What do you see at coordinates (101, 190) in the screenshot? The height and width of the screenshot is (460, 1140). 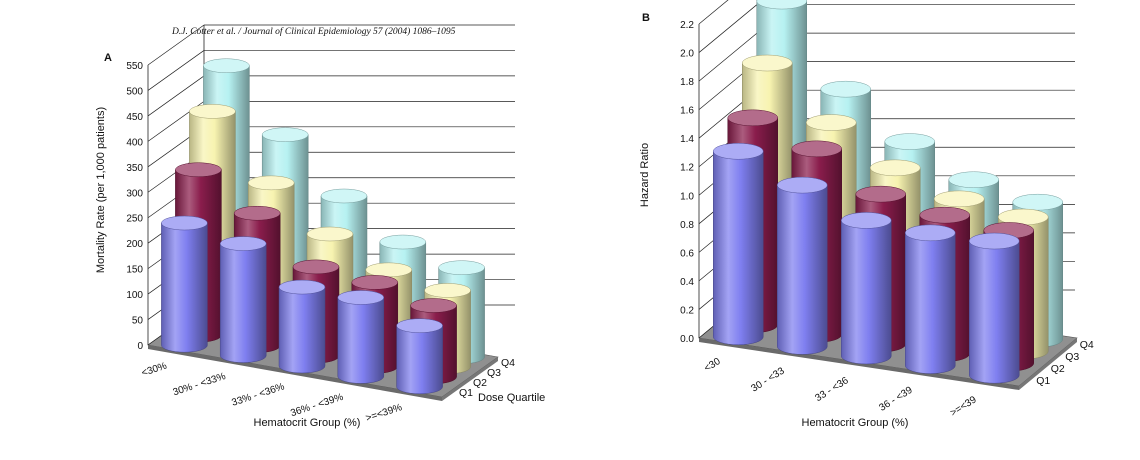 I see `y-axis-title: Mortality Rate (per 1,000 patients)` at bounding box center [101, 190].